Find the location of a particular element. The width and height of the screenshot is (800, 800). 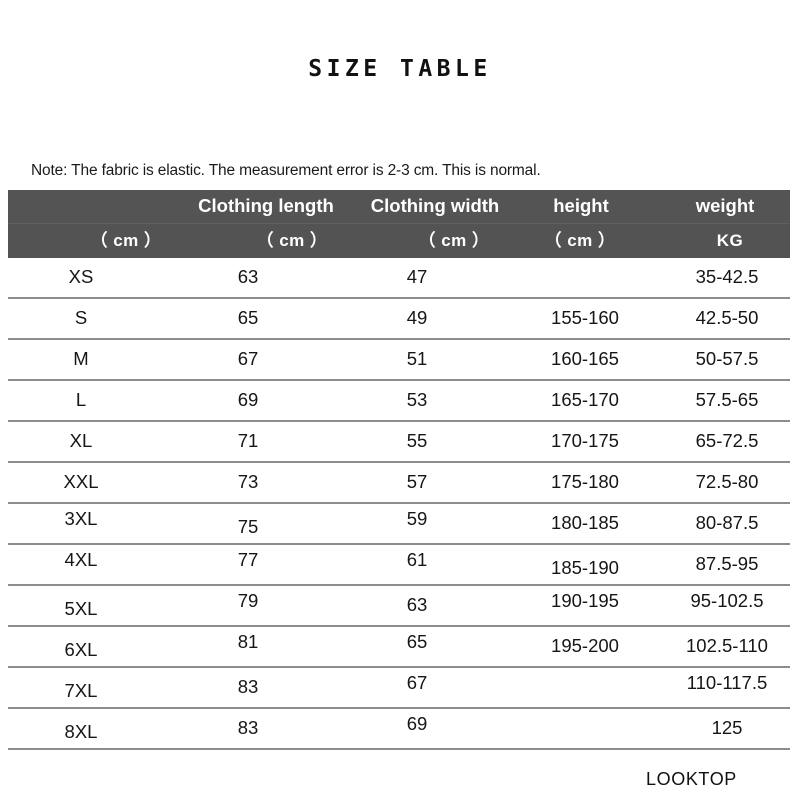

cell-size: 7XL is located at coordinates (81, 691).